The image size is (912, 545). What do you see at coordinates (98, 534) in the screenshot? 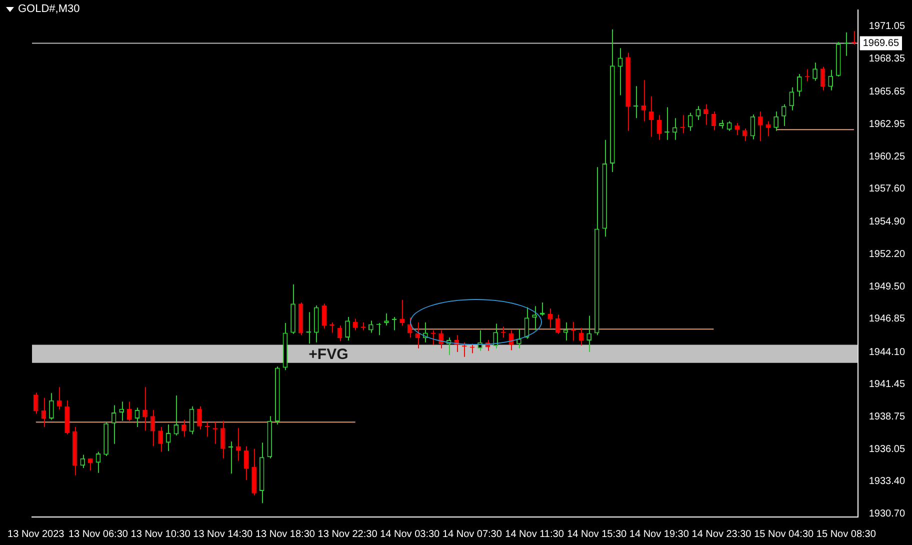
I see `x-tick-label: 13 Nov 06:30` at bounding box center [98, 534].